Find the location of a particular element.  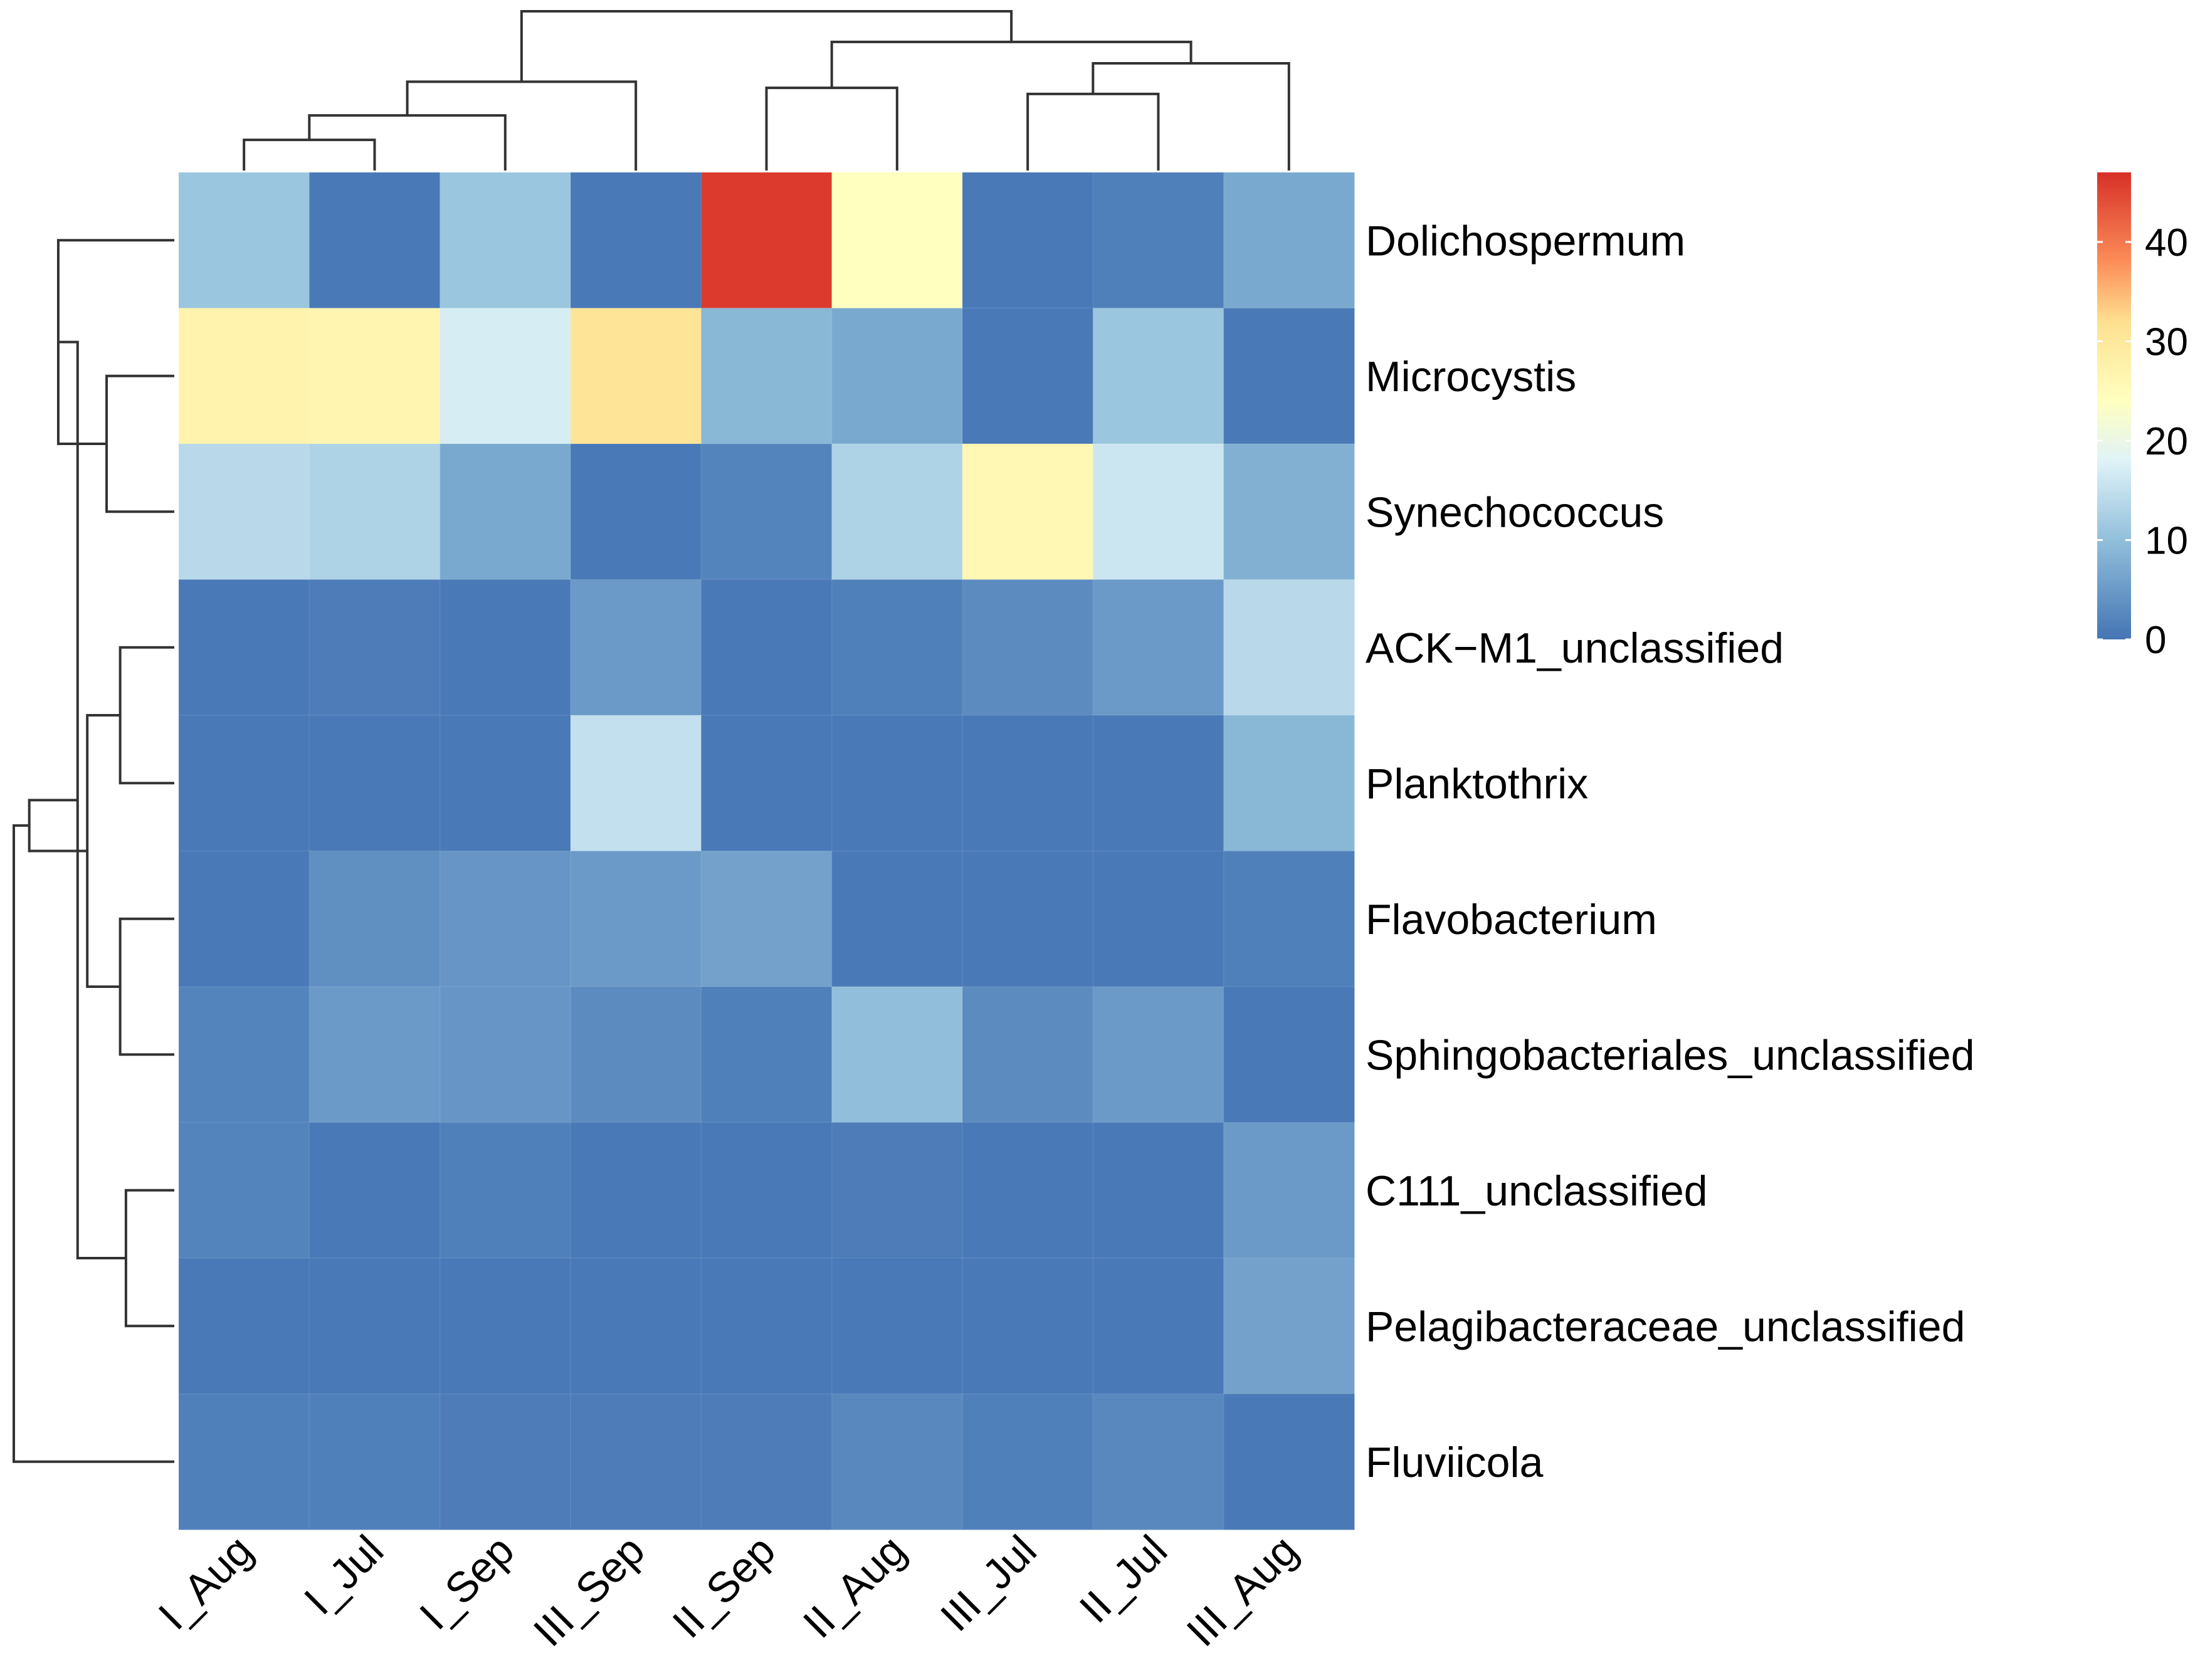

column-label: II_Sep is located at coordinates (724, 1586).